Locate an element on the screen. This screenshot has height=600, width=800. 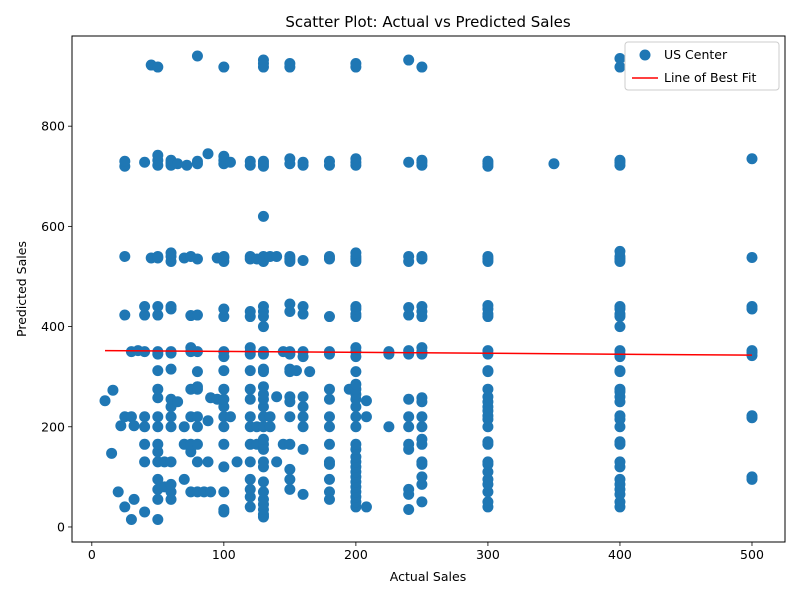
y-axis-ticks: 0 200 400 600 800 is located at coordinates (56, 326).